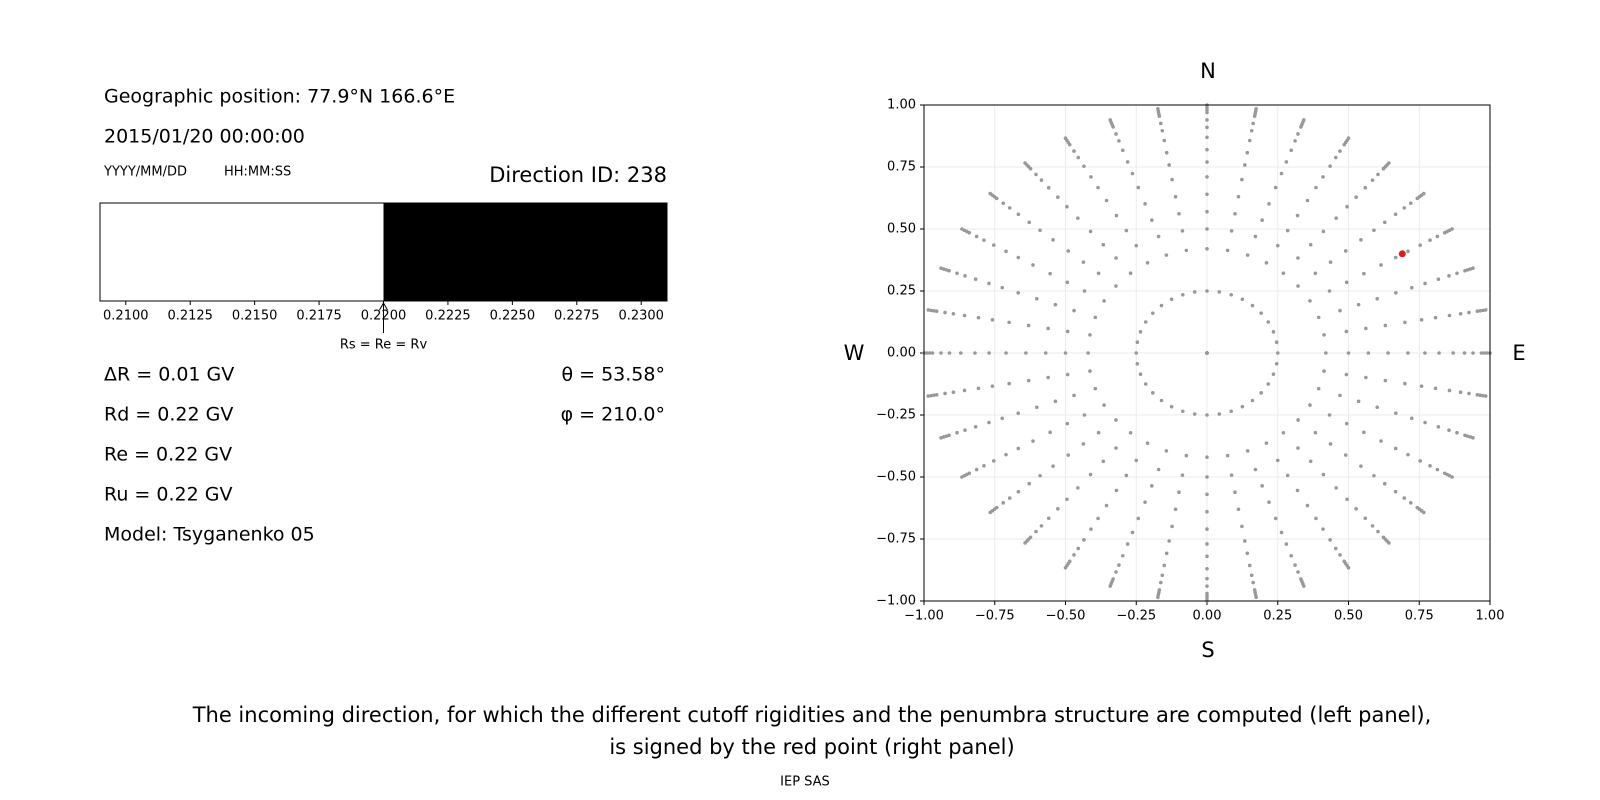 The width and height of the screenshot is (1600, 800). Describe the element at coordinates (854, 353) in the screenshot. I see `compass-west: W` at that location.